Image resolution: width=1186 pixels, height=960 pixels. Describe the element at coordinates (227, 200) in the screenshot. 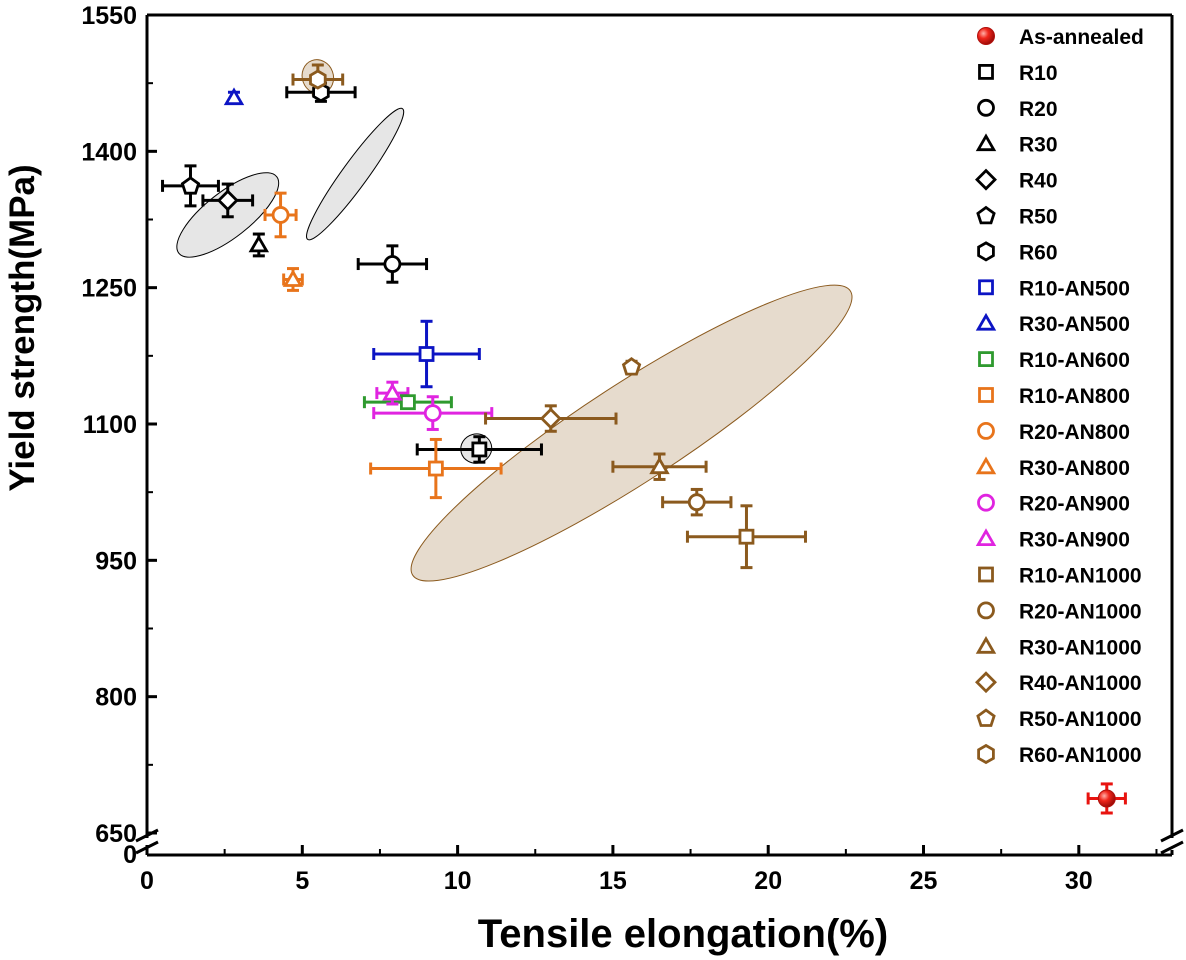

I see `marker-r40` at that location.